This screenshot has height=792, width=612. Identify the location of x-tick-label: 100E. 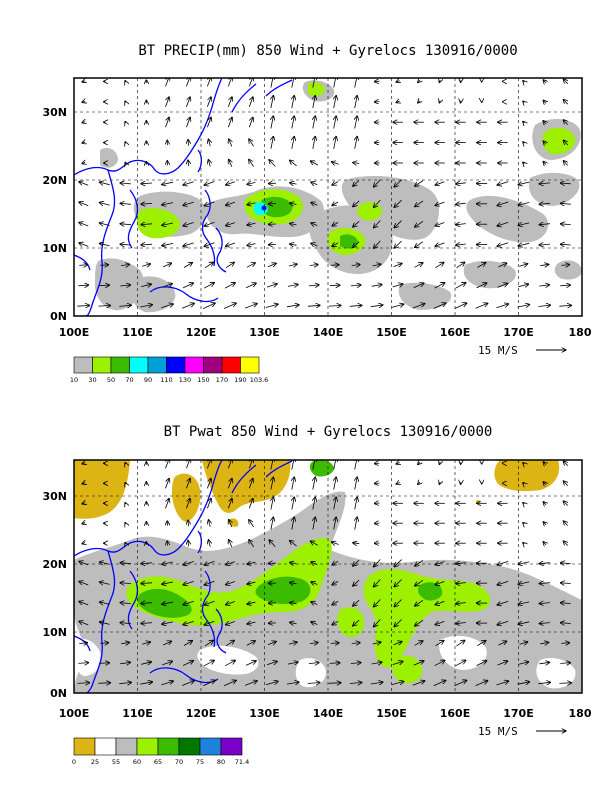
(74, 332).